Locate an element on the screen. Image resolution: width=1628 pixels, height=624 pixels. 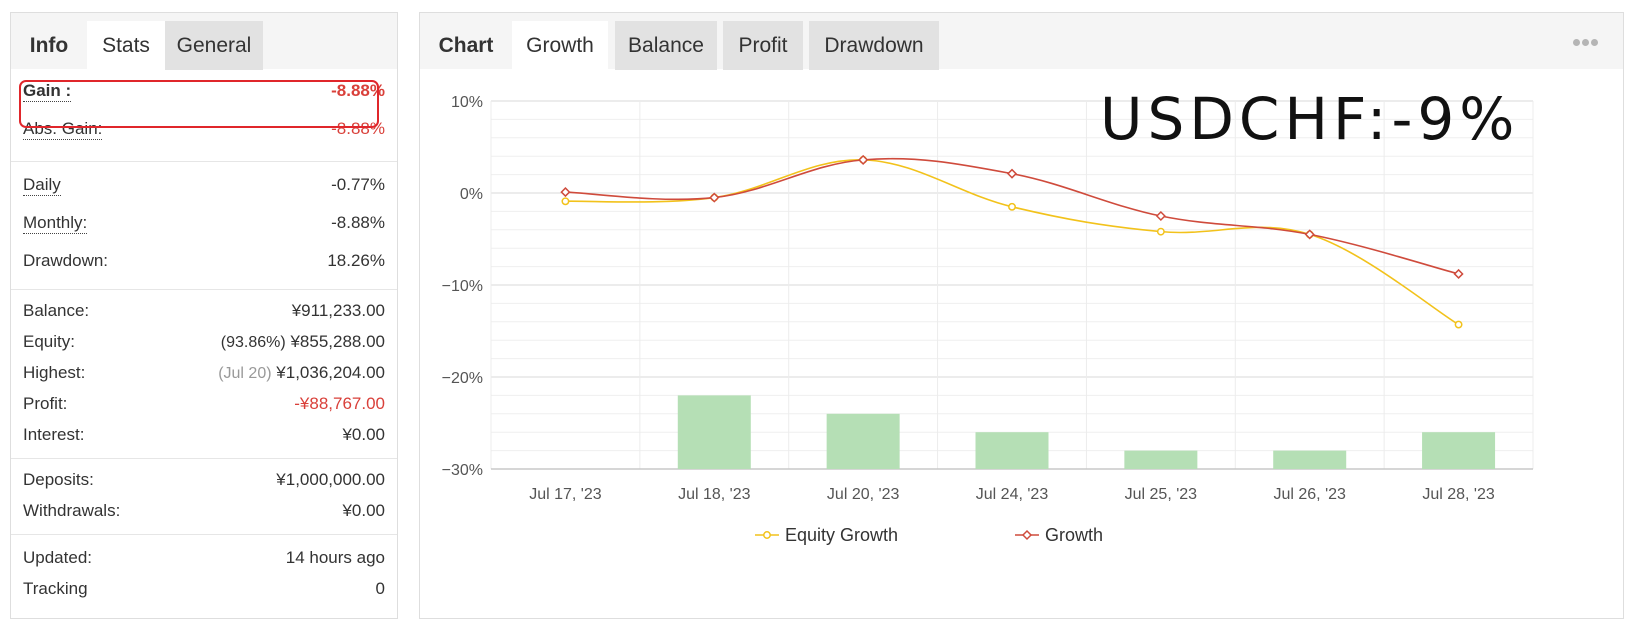
y-tick-label: −10% is located at coordinates (462, 286).